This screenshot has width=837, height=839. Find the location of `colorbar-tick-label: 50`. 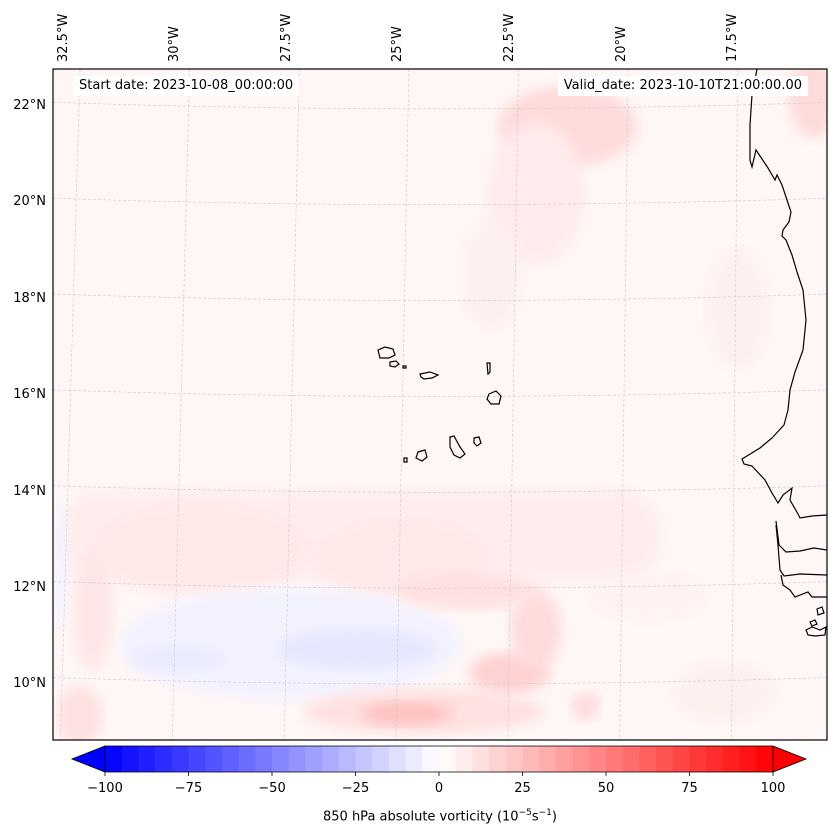

colorbar-tick-label: 50 is located at coordinates (606, 788).